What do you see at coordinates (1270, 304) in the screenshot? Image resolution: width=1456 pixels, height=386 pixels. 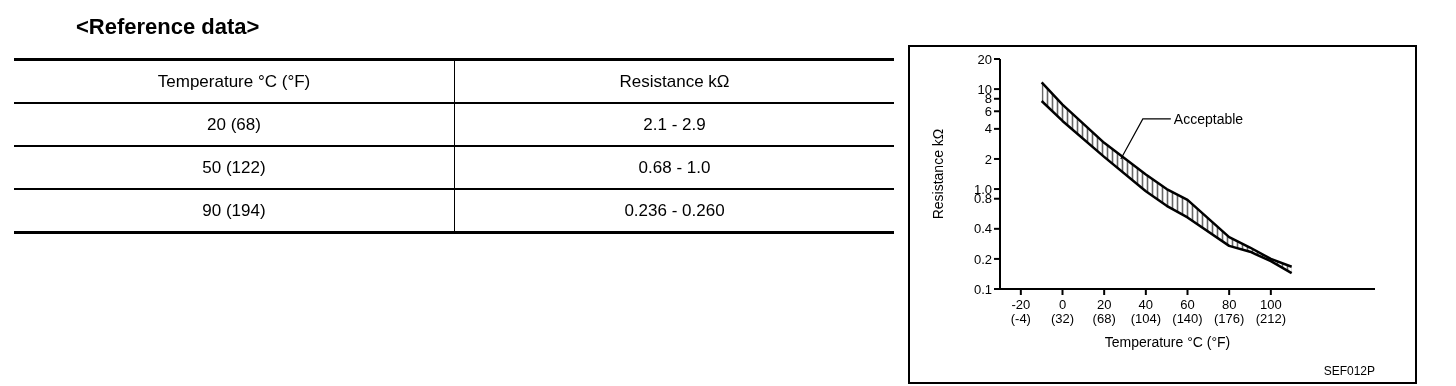 I see `x-tick-label: 100` at bounding box center [1270, 304].